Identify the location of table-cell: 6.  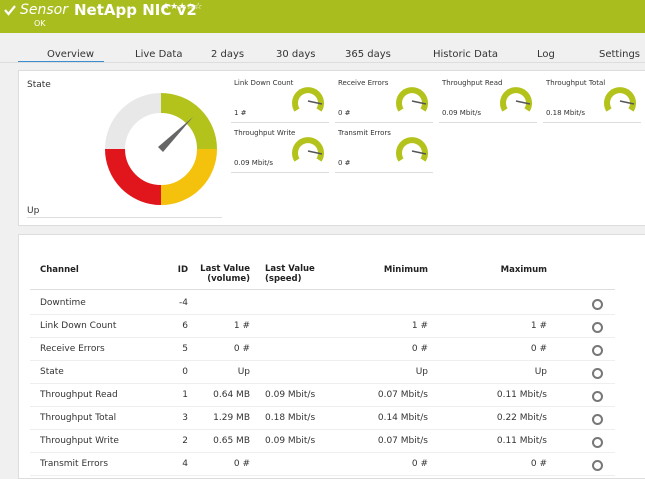
(185, 326).